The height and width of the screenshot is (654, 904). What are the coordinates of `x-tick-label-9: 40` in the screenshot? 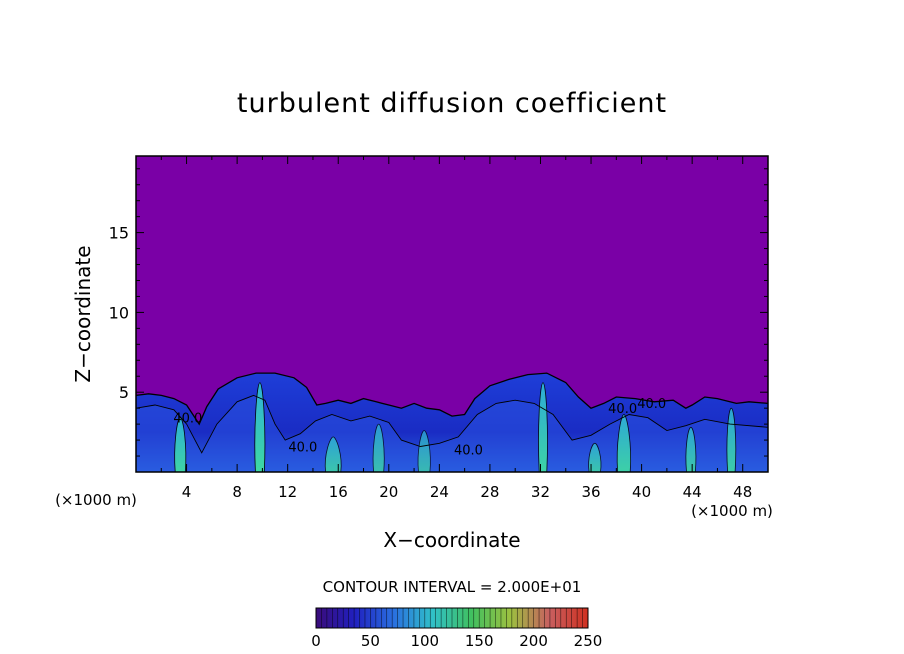 It's located at (641, 492).